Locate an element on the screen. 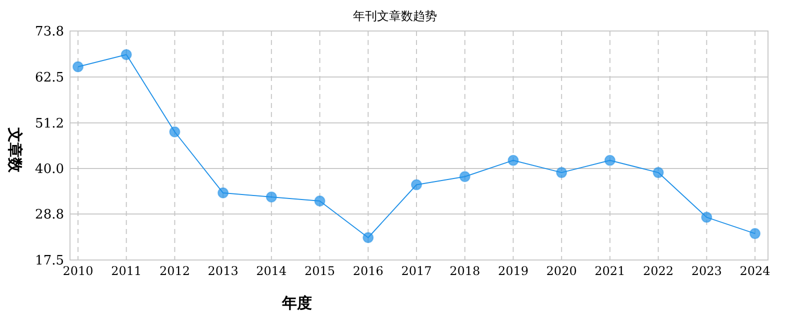  x-tick-label: 2018 is located at coordinates (465, 271).